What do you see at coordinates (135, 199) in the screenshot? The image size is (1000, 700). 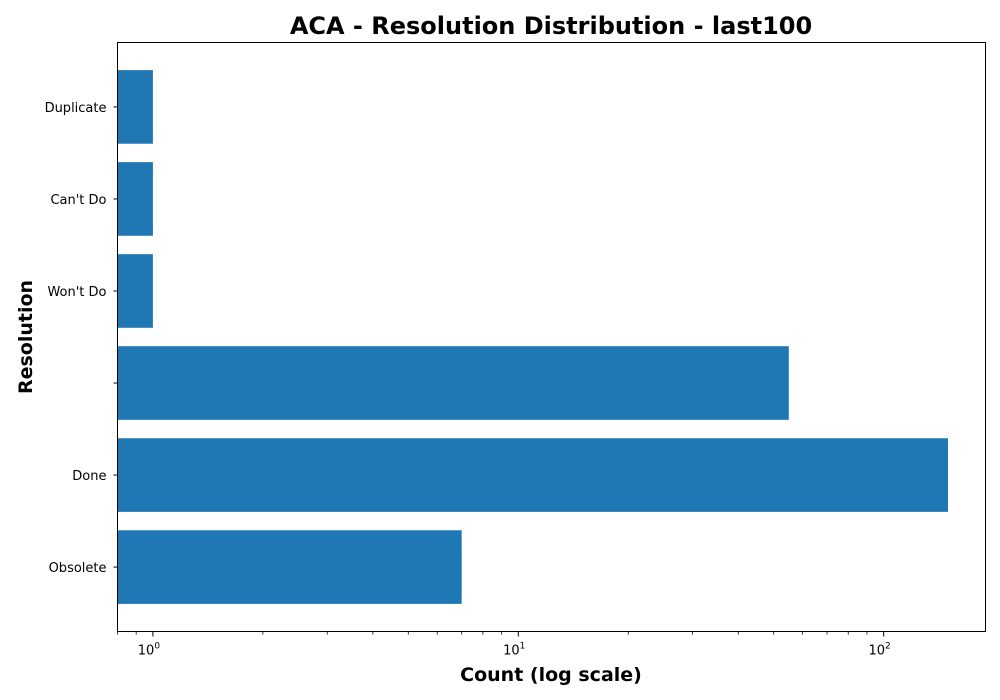 I see `bar-can-t-do` at bounding box center [135, 199].